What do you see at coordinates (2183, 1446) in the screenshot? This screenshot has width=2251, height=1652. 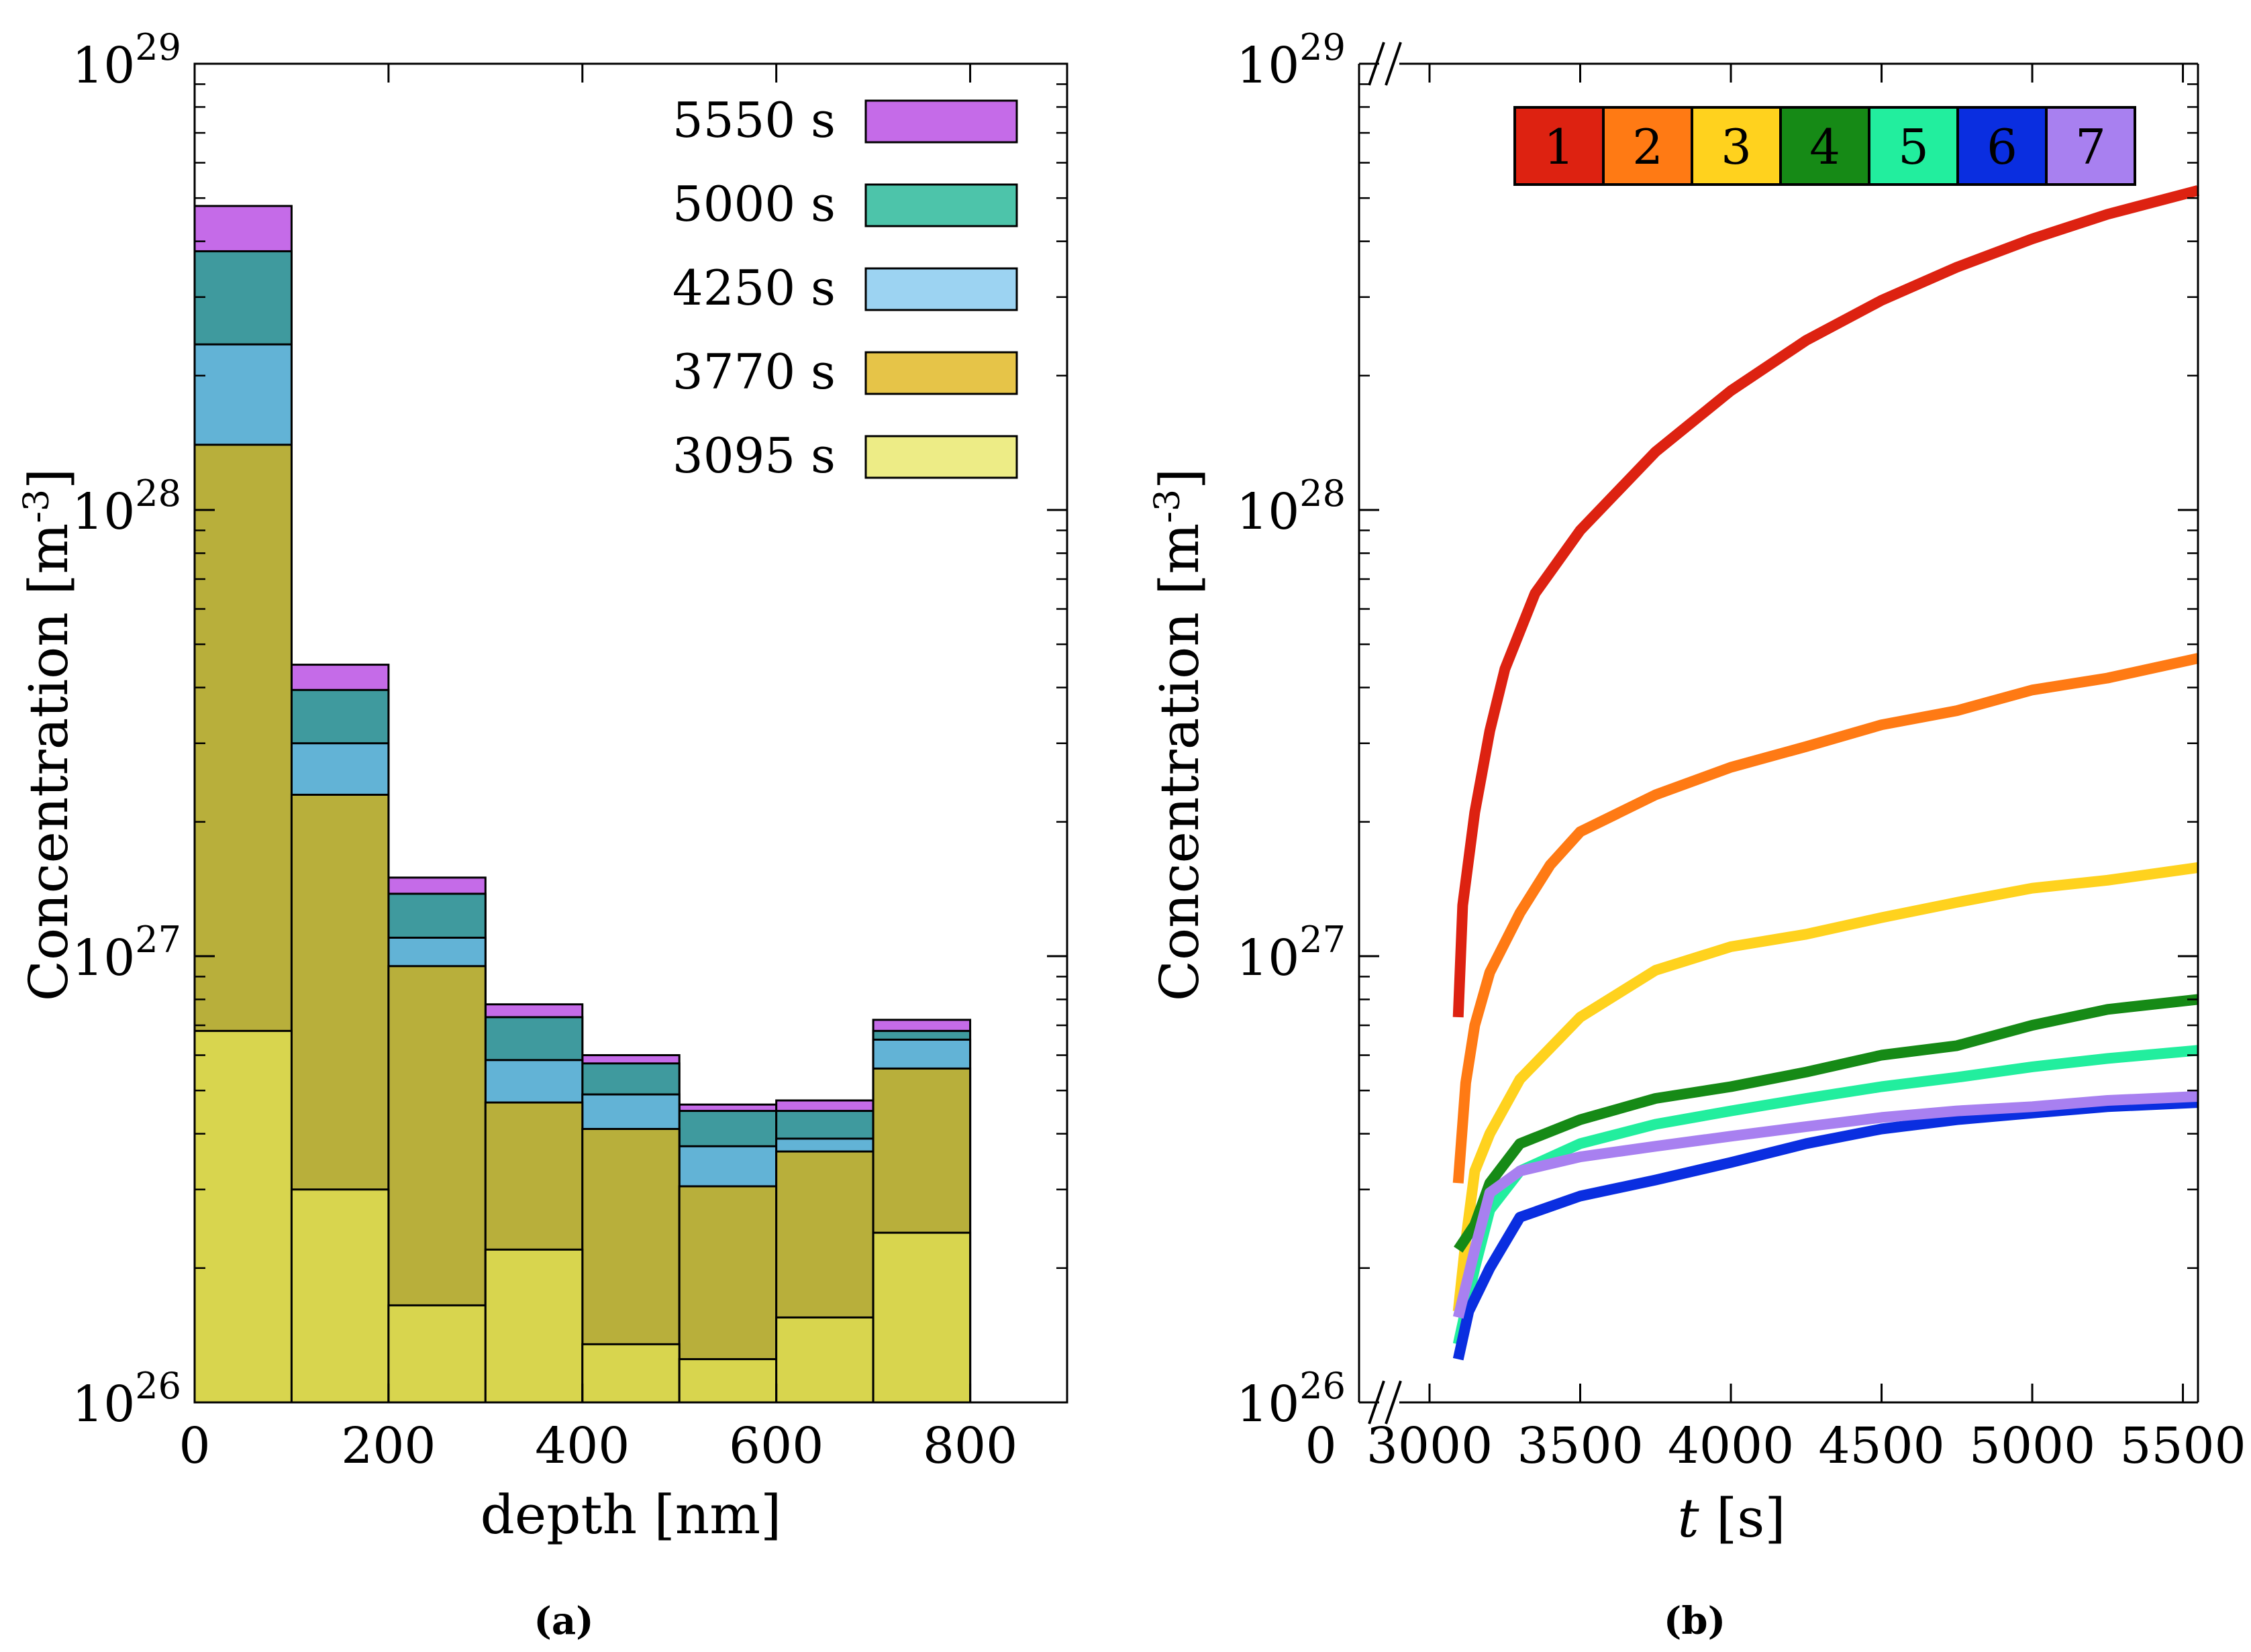 I see `b-xtick-label: 5500` at bounding box center [2183, 1446].